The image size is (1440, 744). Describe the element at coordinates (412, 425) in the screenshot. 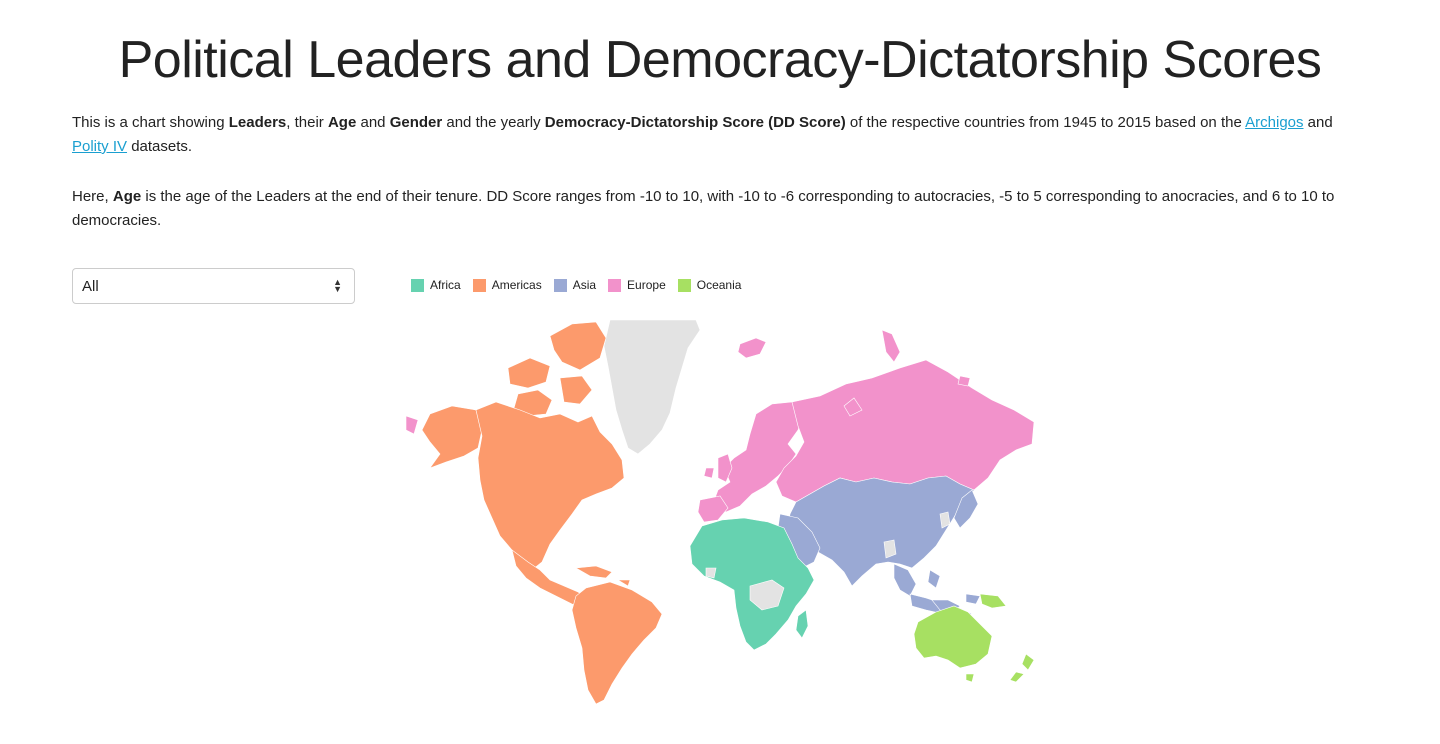

I see `map-region-aleutian` at that location.